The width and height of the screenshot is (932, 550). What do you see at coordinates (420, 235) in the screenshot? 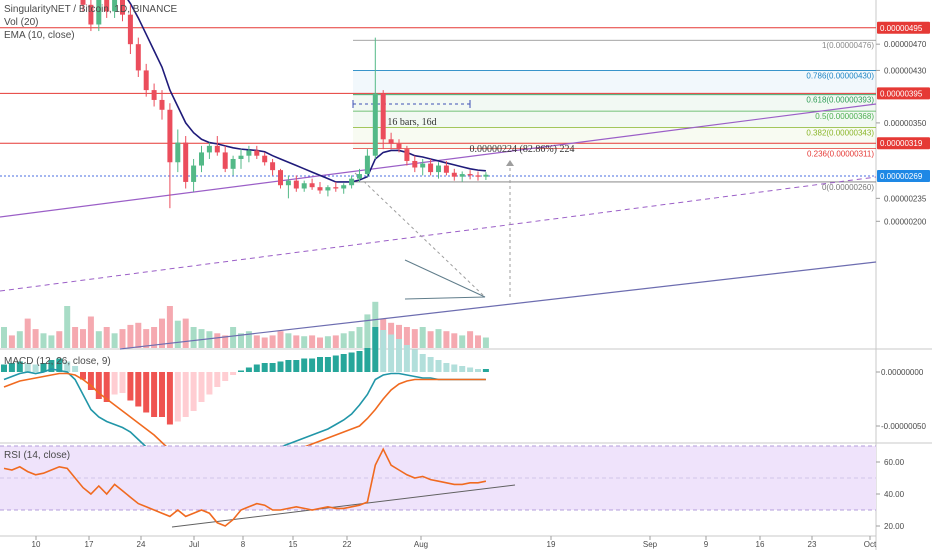
I see `projection-line` at bounding box center [420, 235].